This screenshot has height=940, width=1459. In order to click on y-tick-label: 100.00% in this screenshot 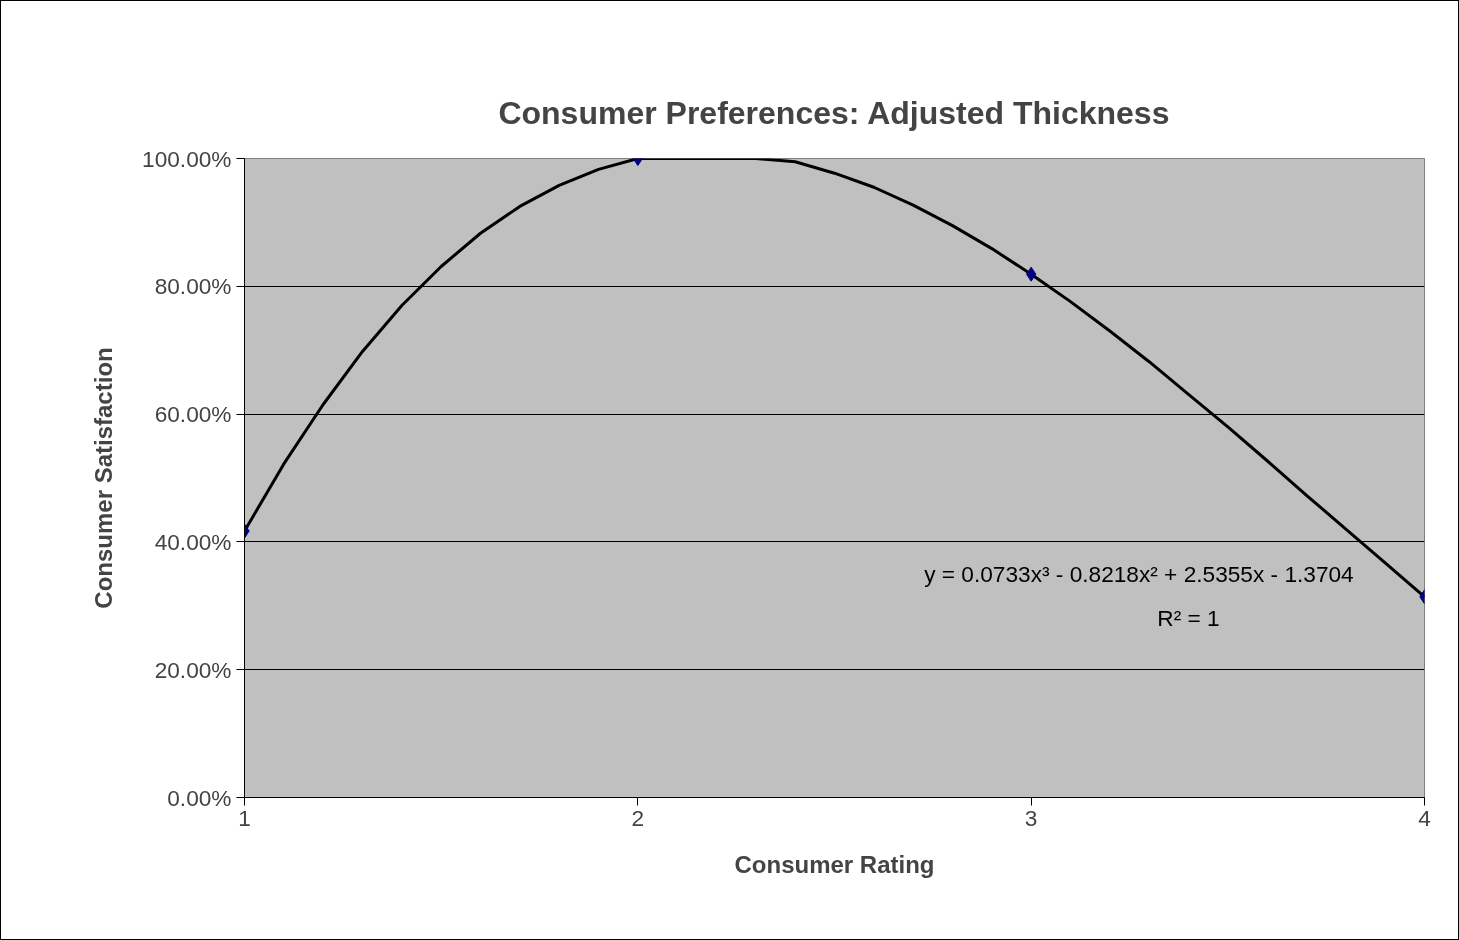, I will do `click(187, 158)`.